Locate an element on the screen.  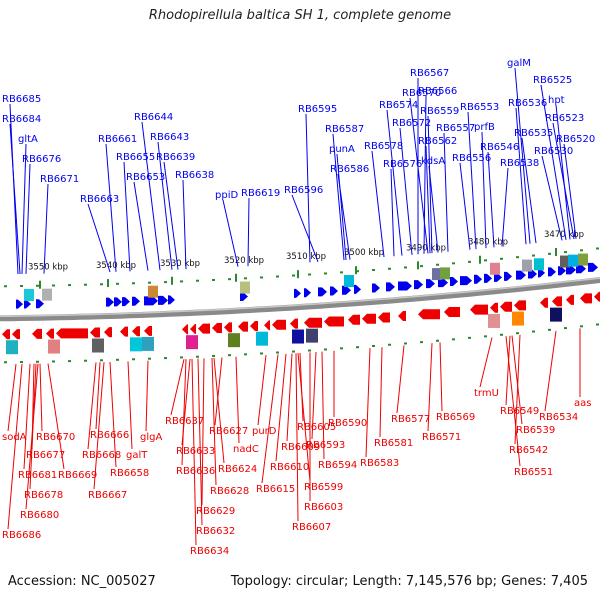
forward-gene-label: punA is located at coordinates (342, 149).